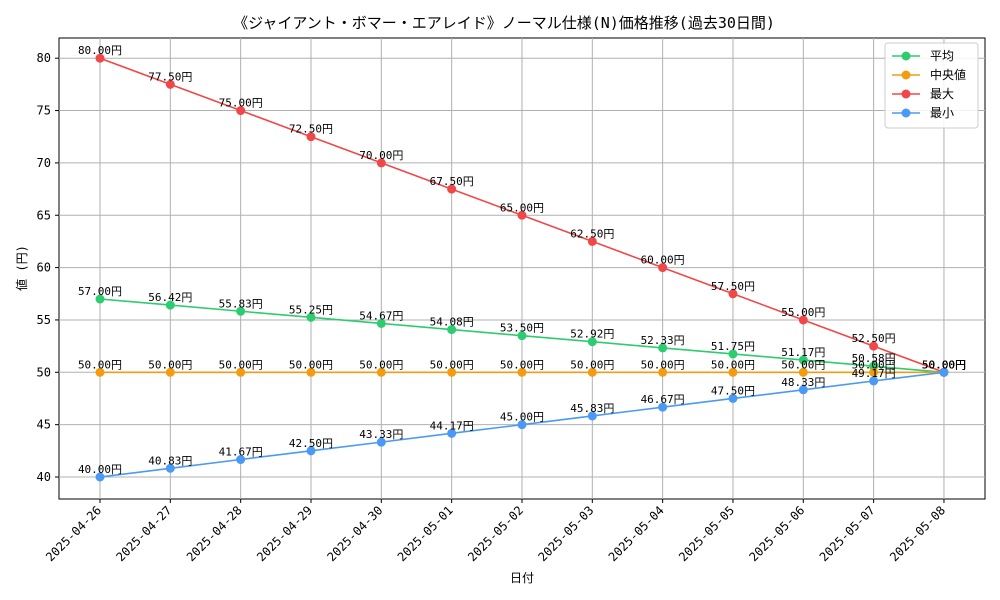 This screenshot has width=1000, height=600. I want to click on x-tick-label: 2025-04-30, so click(354, 533).